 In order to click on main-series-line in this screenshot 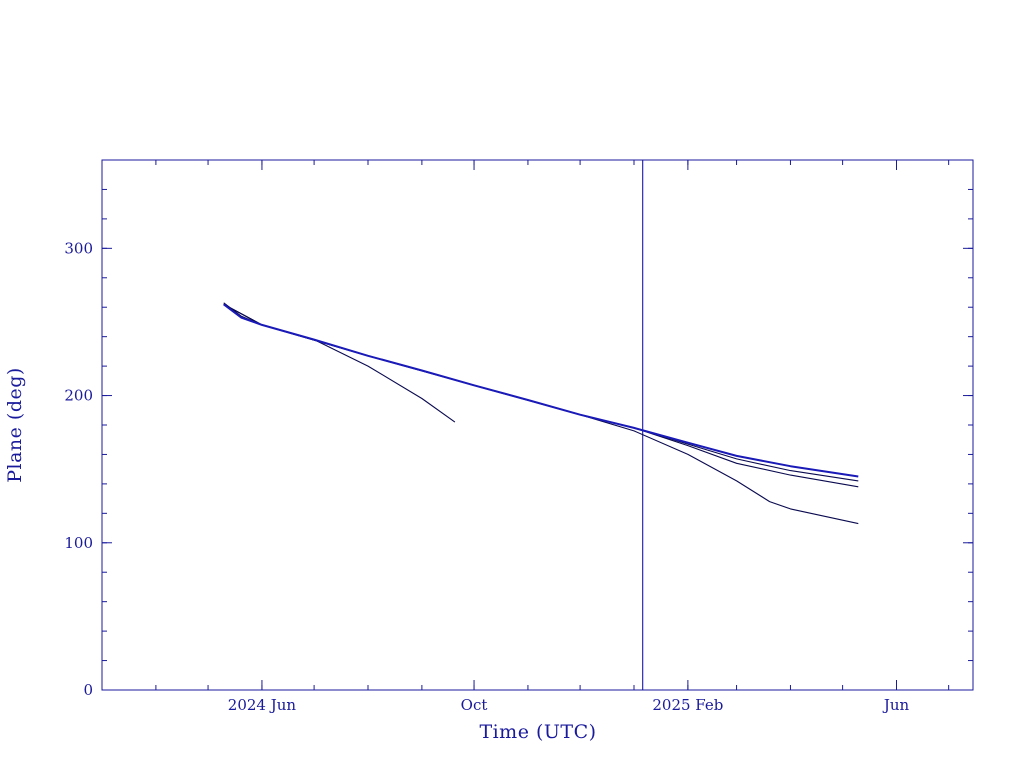, I will do `click(541, 390)`.